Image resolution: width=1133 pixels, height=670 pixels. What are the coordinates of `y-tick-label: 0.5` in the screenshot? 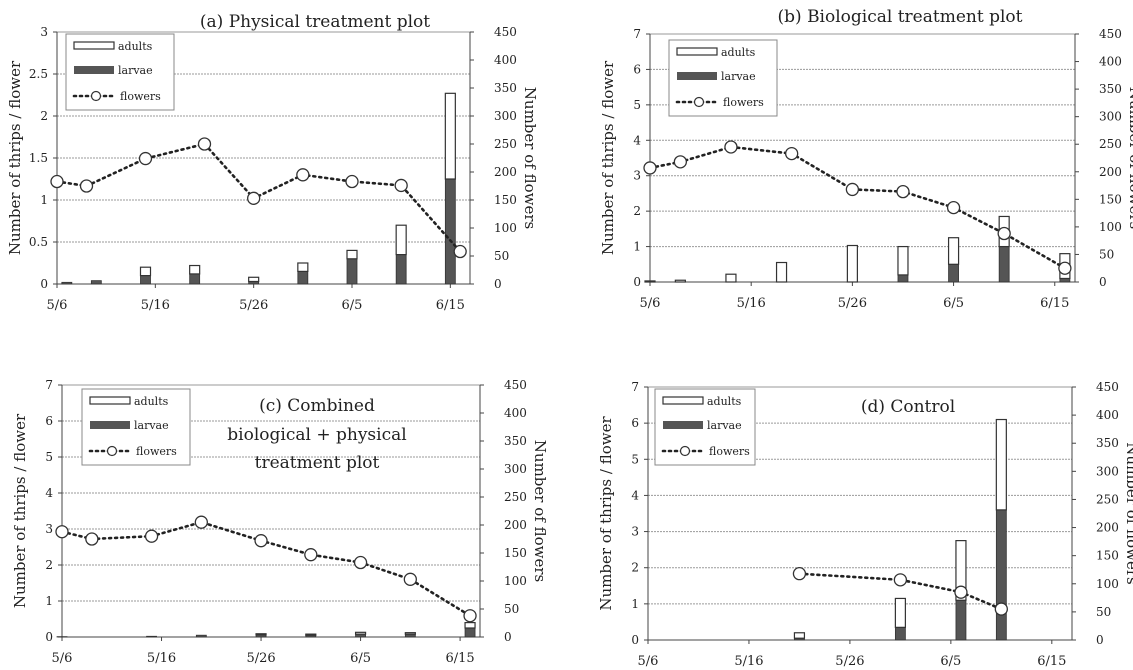 It's located at (38, 242).